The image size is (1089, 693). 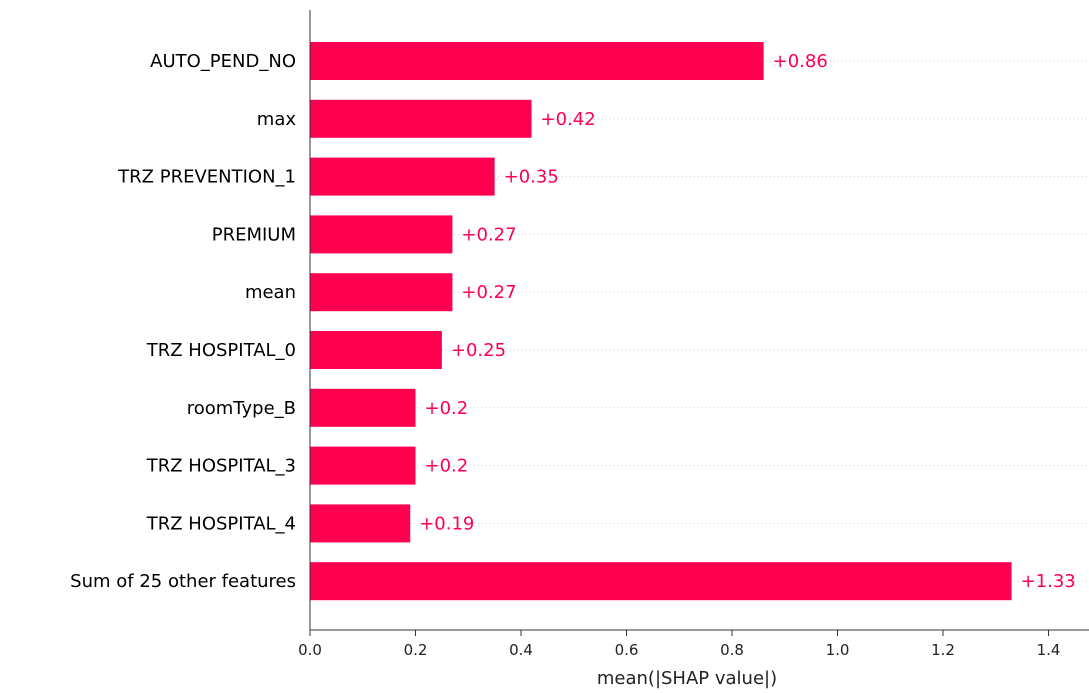 What do you see at coordinates (732, 650) in the screenshot?
I see `x-tick-label: 0.8` at bounding box center [732, 650].